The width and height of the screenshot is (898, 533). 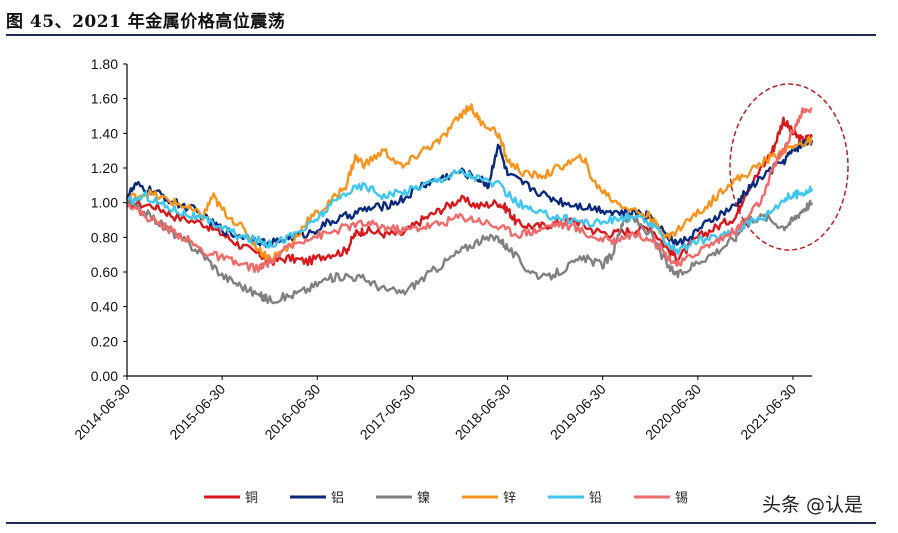 What do you see at coordinates (483, 412) in the screenshot?
I see `x-tick-label: 2018-06-30` at bounding box center [483, 412].